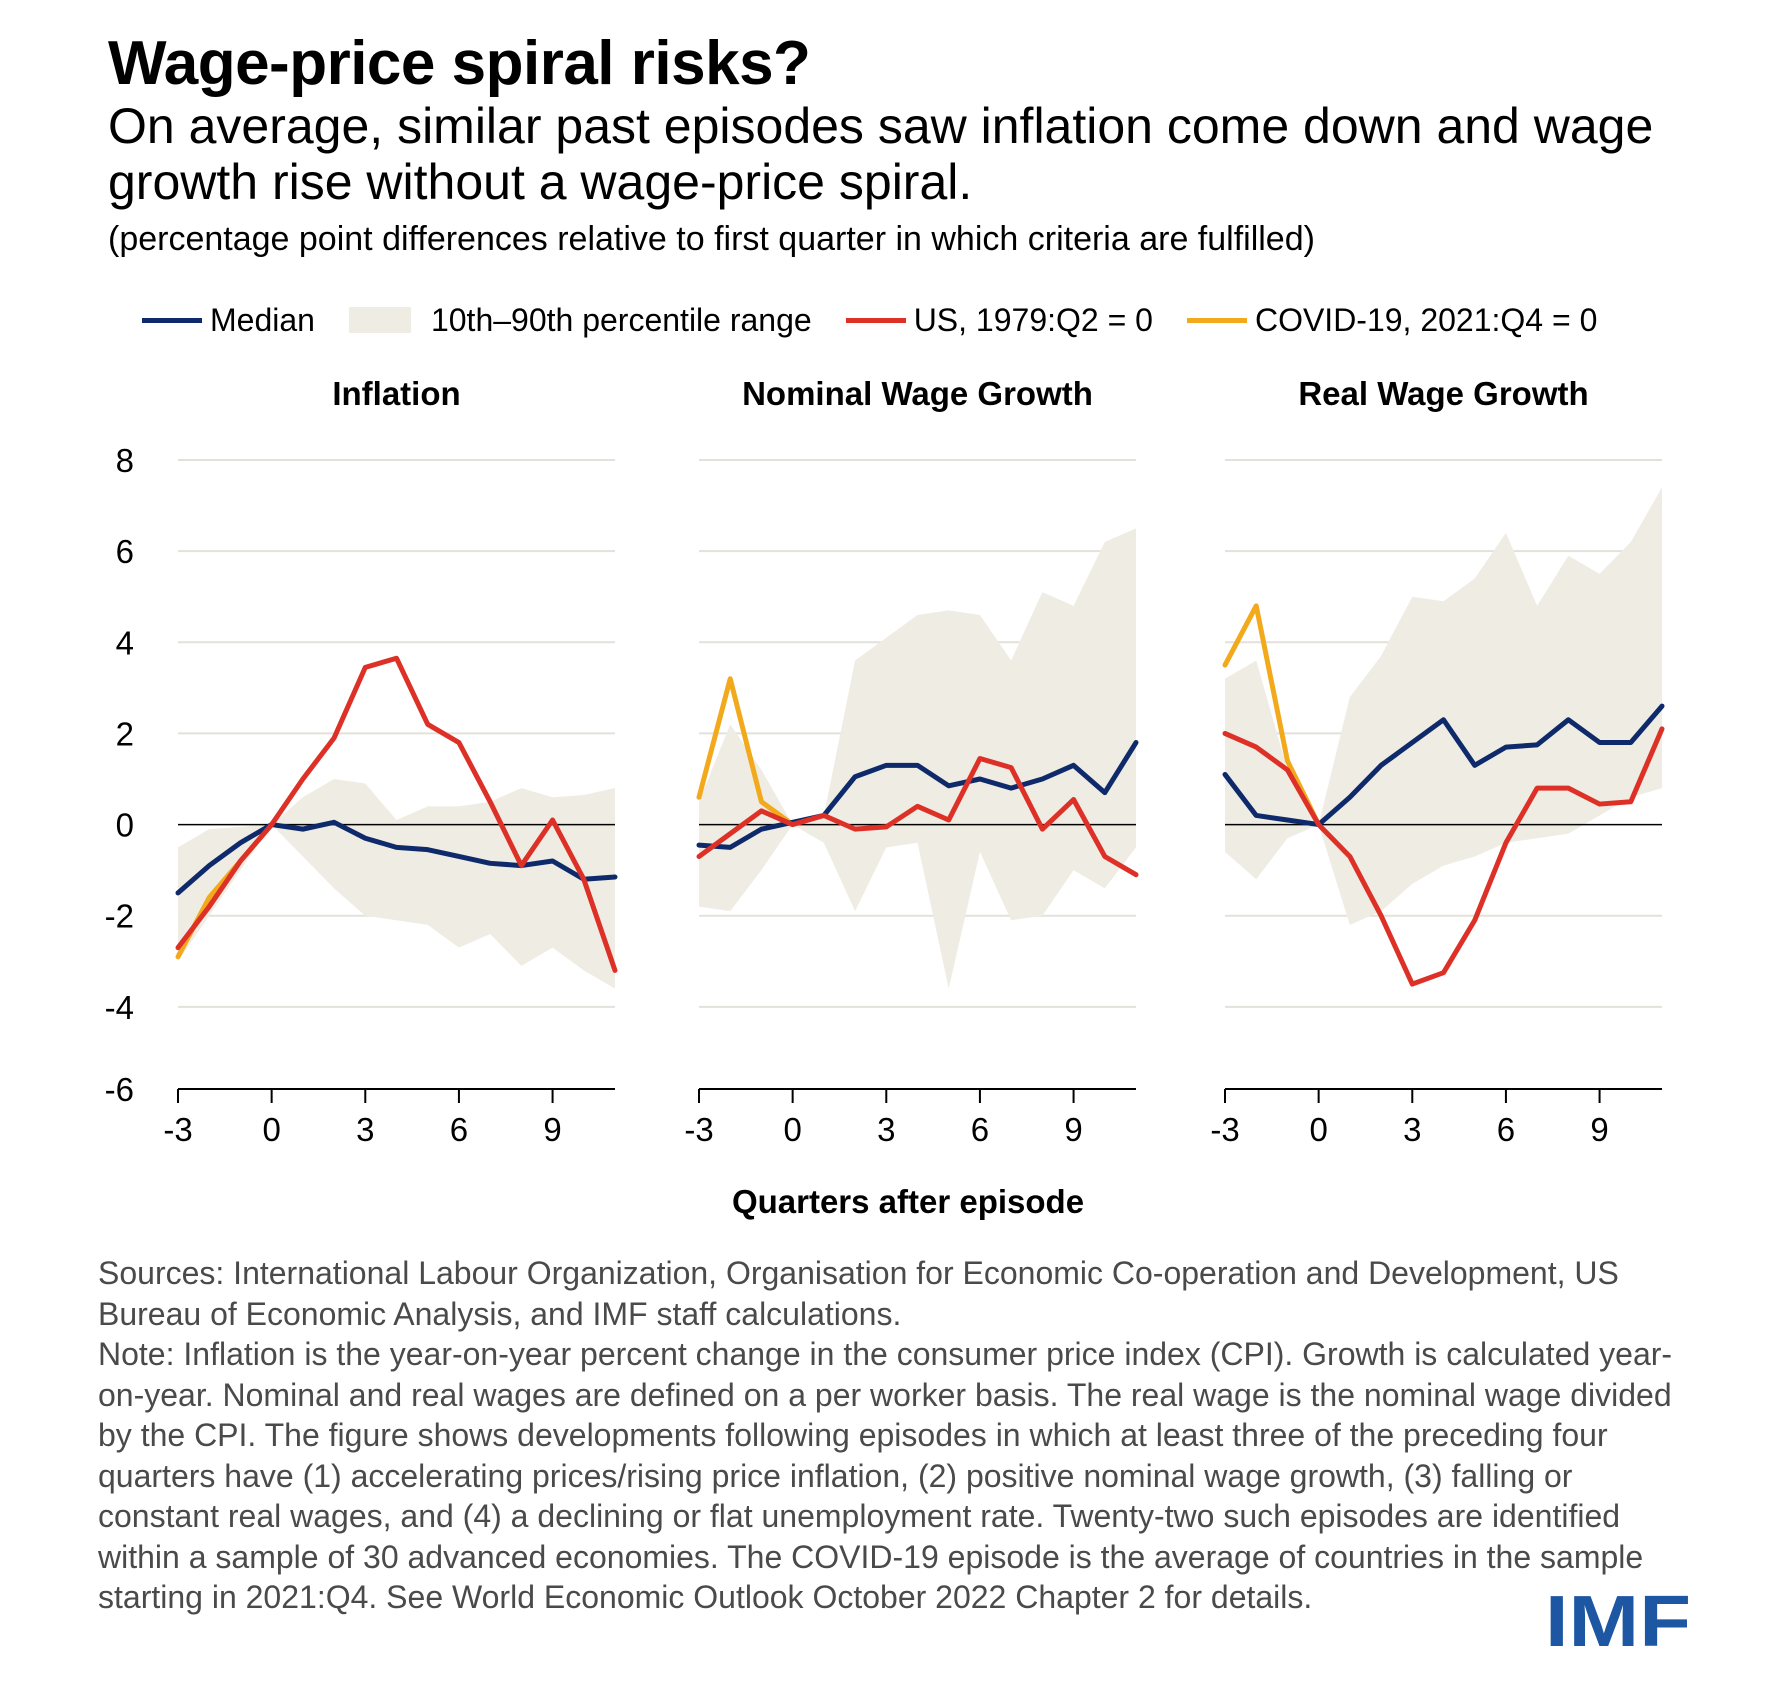  Describe the element at coordinates (125, 642) in the screenshot. I see `y-tick-label: 4` at that location.